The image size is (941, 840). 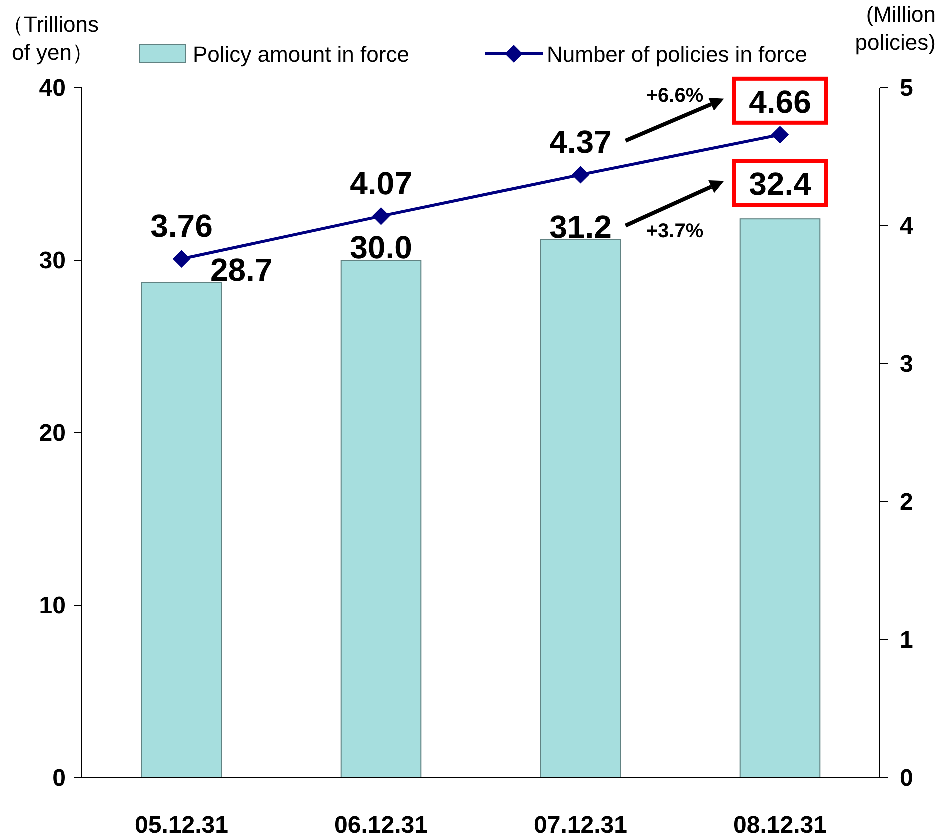 What do you see at coordinates (381, 248) in the screenshot?
I see `data-label: 30.0` at bounding box center [381, 248].